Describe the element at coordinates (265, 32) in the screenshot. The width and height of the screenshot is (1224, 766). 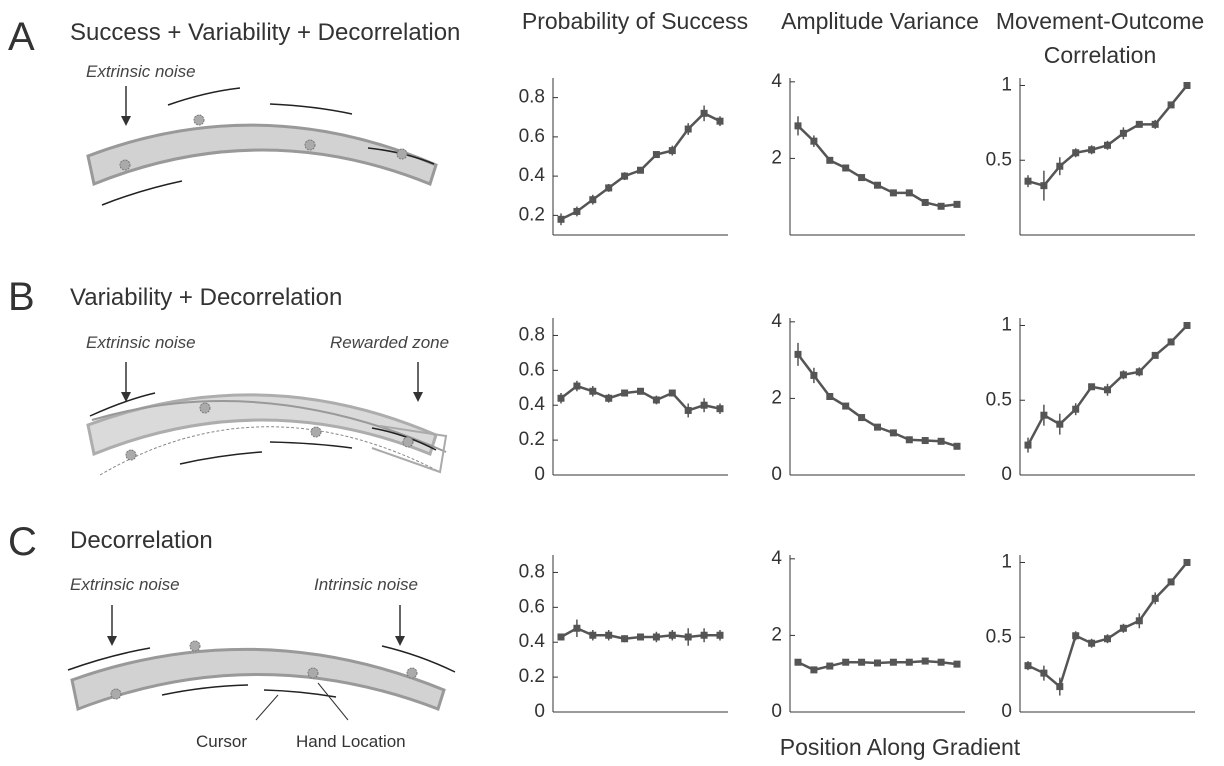
I see `panel-title: Success + Variability + Decorrelation` at that location.